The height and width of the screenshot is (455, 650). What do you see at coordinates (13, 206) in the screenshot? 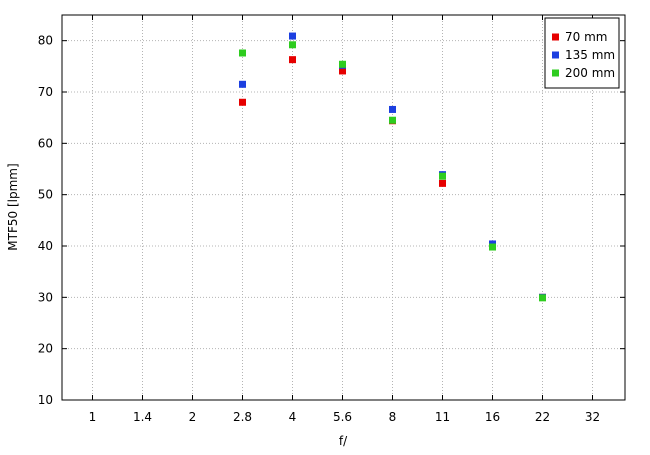
I see `y-axis-title: MTF50 [lpmm]` at bounding box center [13, 206].